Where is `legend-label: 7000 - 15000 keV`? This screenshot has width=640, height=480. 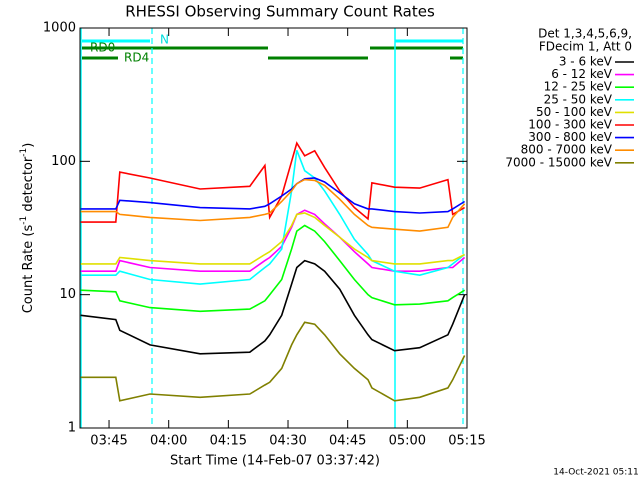 legend-label: 7000 - 15000 keV is located at coordinates (558, 162).